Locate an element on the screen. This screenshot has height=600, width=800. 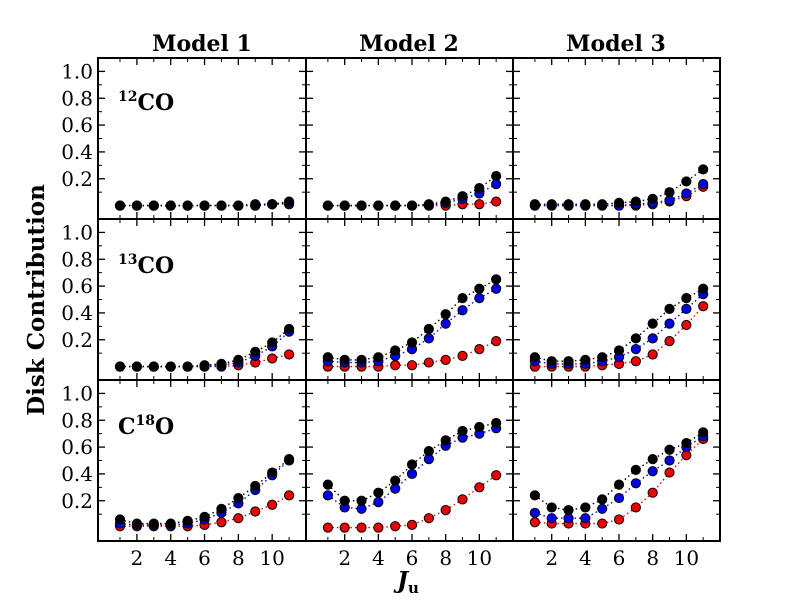
molecule-c18o-text: O is located at coordinates (164, 427).